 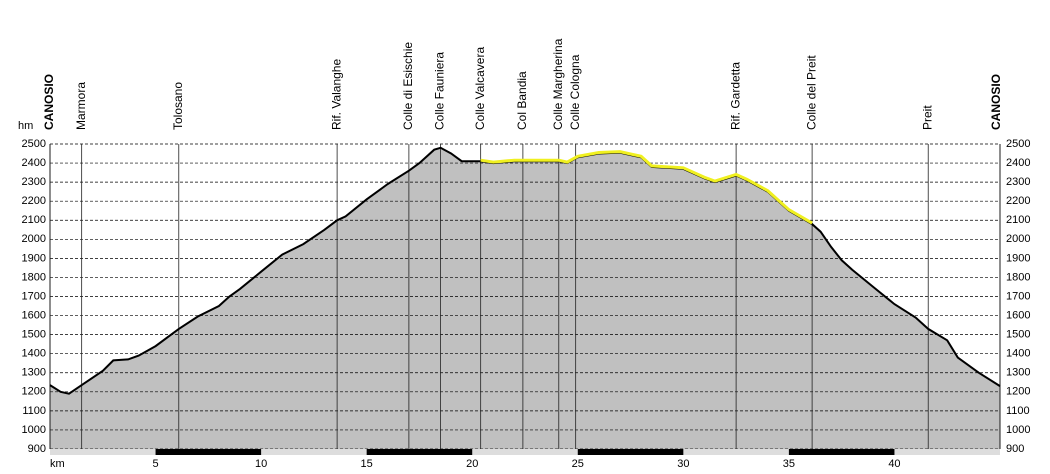 I want to click on x-tick-label: 5, so click(x=155, y=464).